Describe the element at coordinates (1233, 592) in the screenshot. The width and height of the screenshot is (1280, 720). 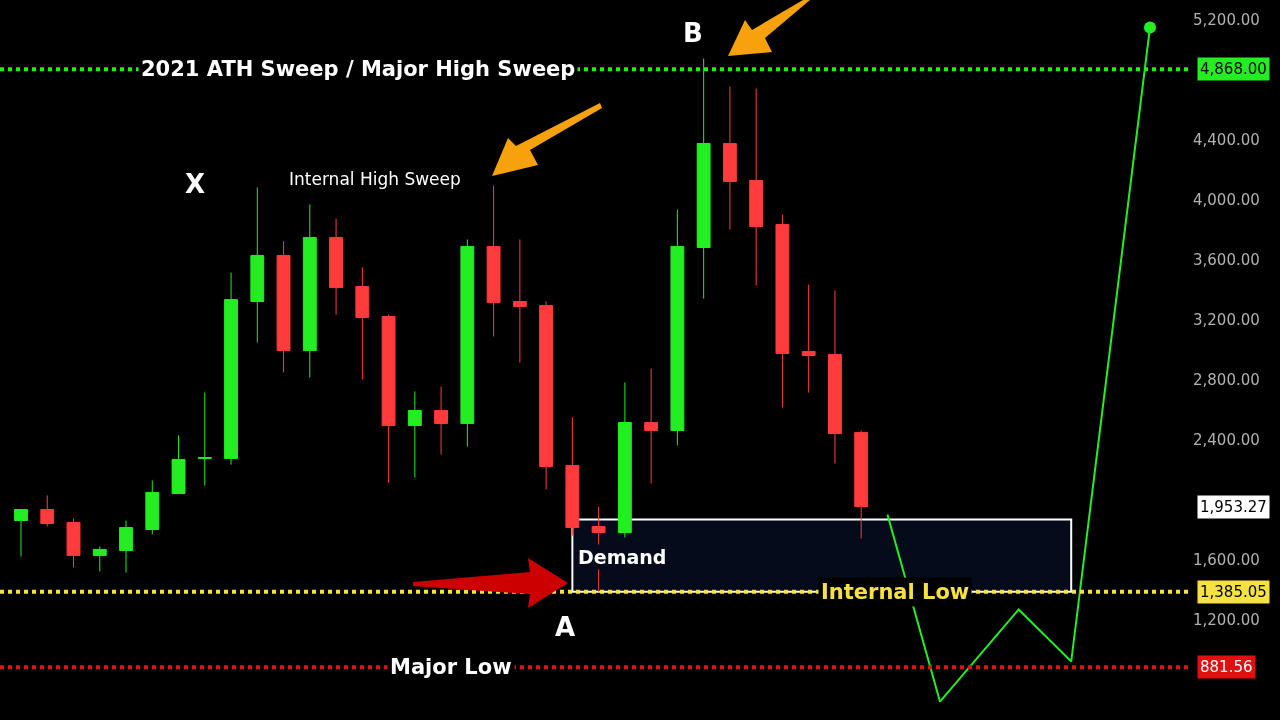
I see `ref-line-label: 1,385.05` at that location.